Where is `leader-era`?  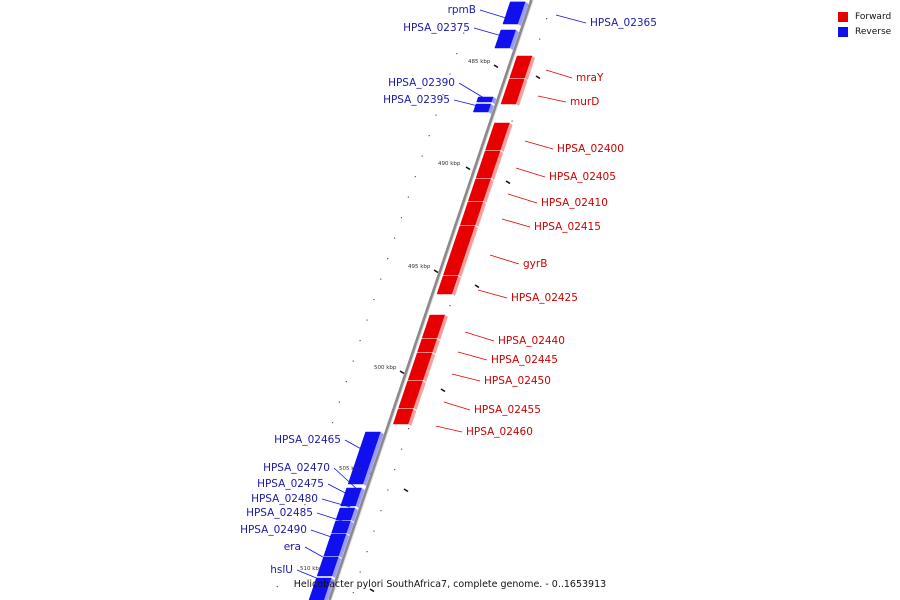
leader-era is located at coordinates (317, 554).